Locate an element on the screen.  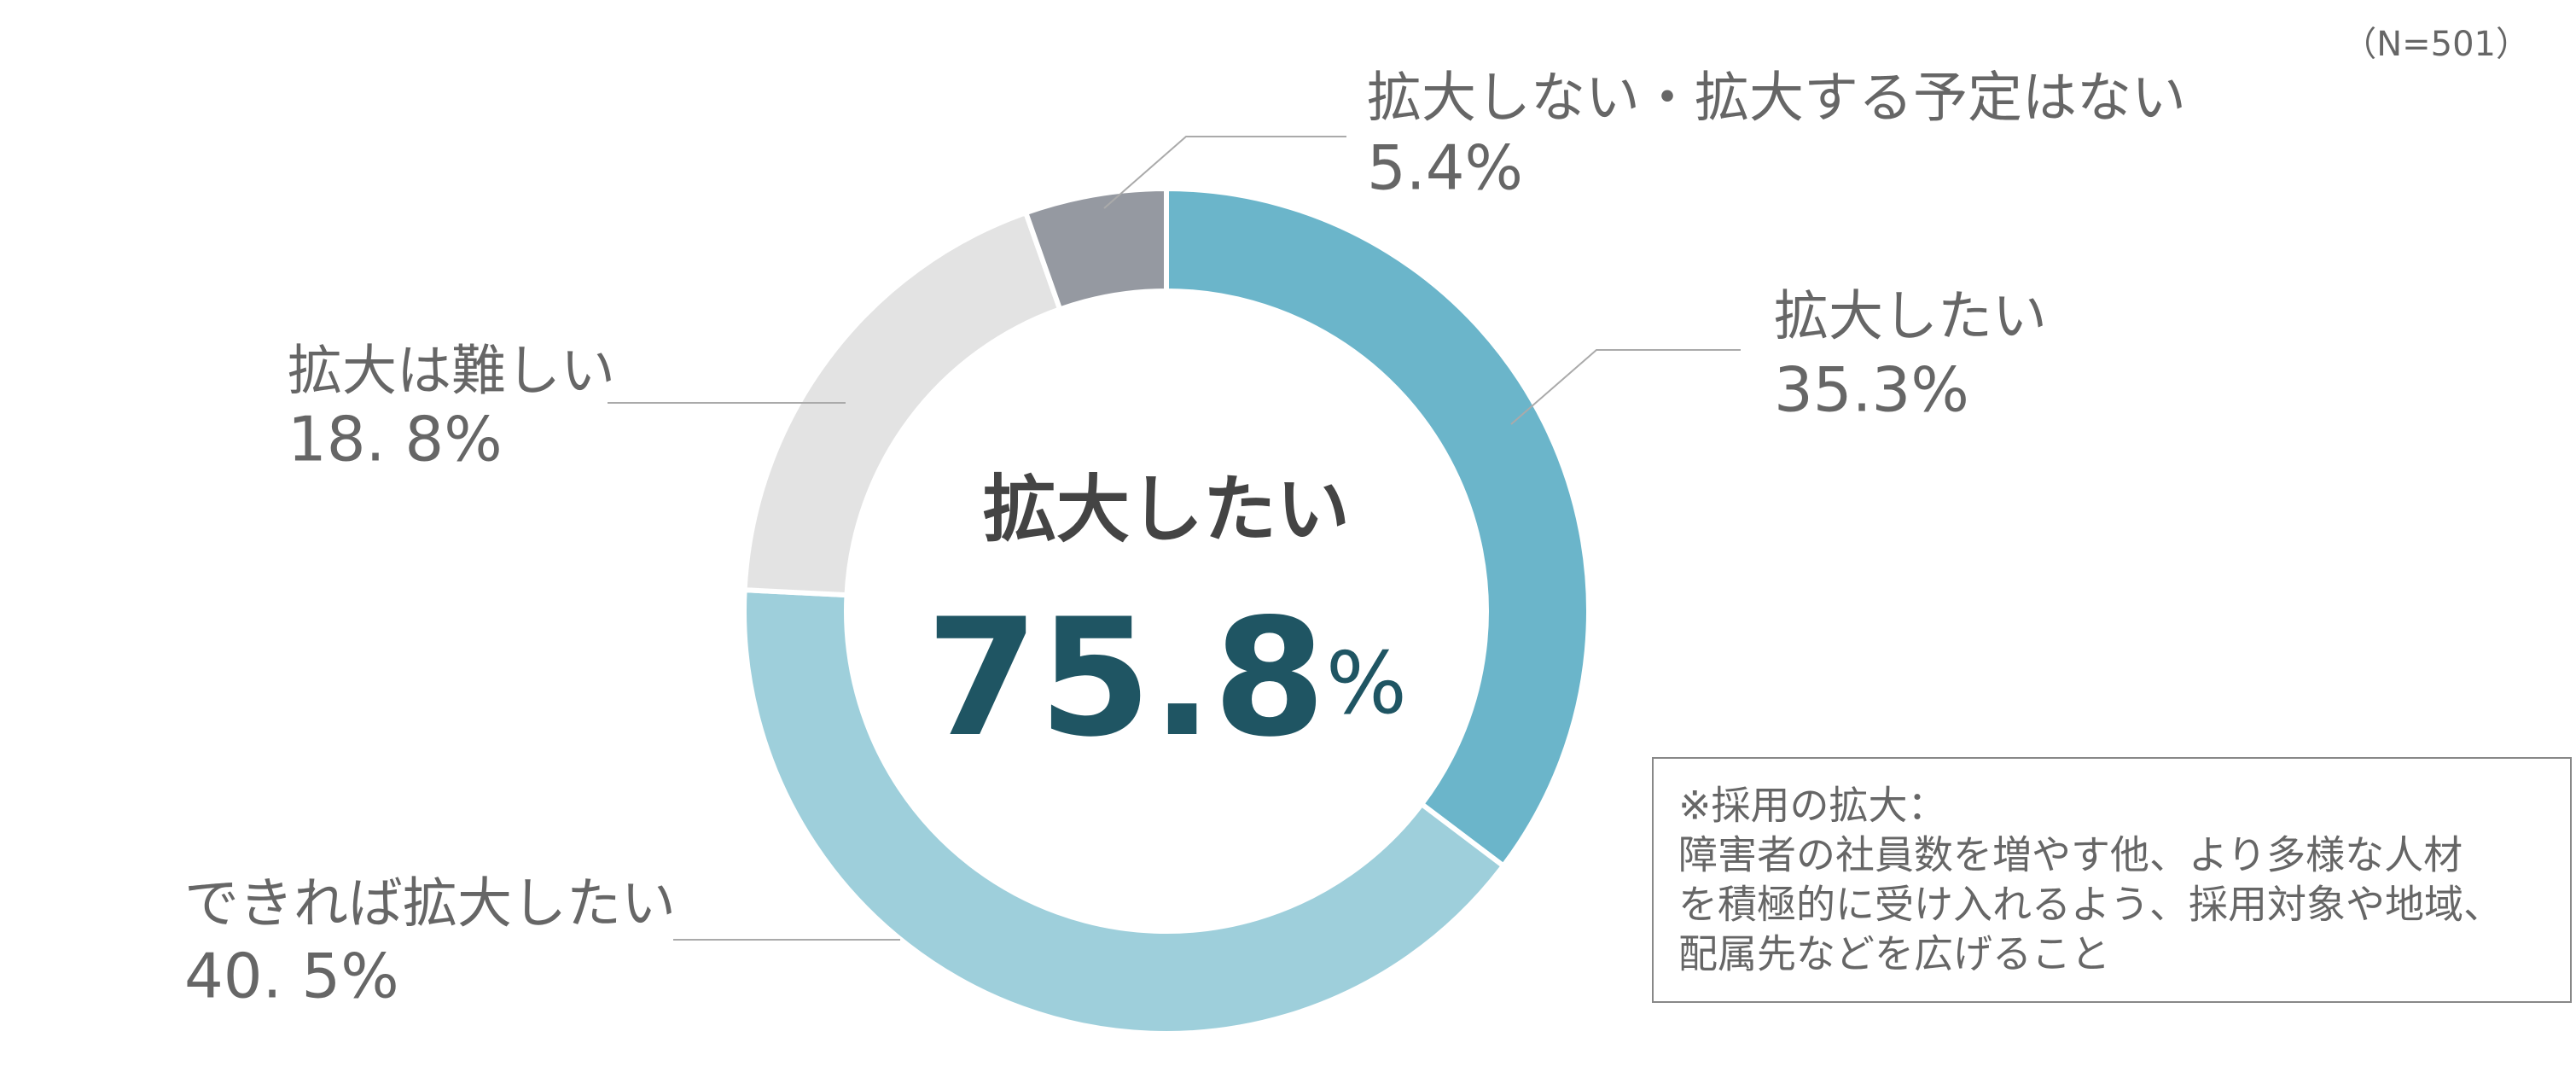
definition-text: を積極的に受け入れるよう、採用対象や地域、 is located at coordinates (2090, 905).